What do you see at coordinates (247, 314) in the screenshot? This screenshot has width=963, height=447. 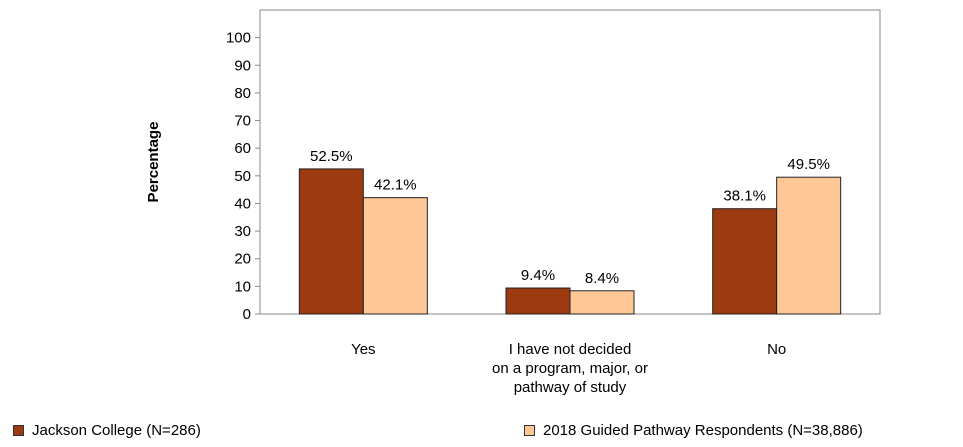 I see `y-tick-label: 0` at bounding box center [247, 314].